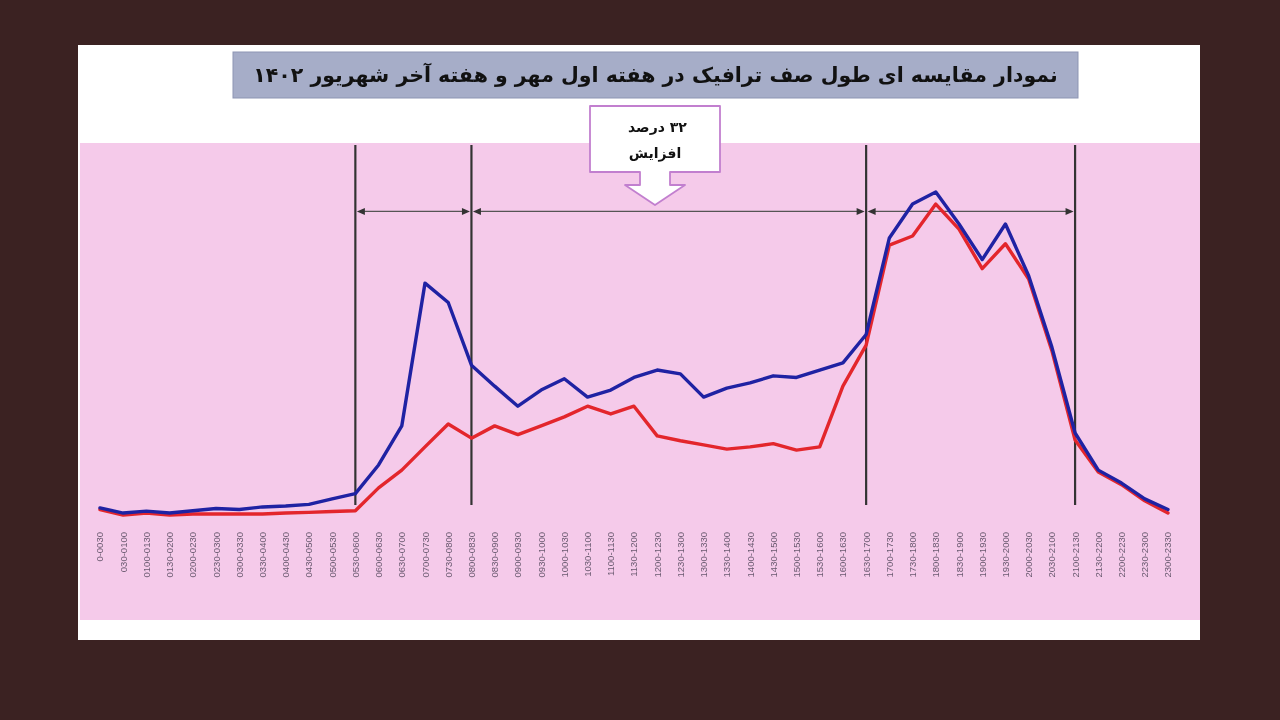 This screenshot has height=720, width=1280. What do you see at coordinates (611, 554) in the screenshot?
I see `x-tick-label: 1100-1130` at bounding box center [611, 554].